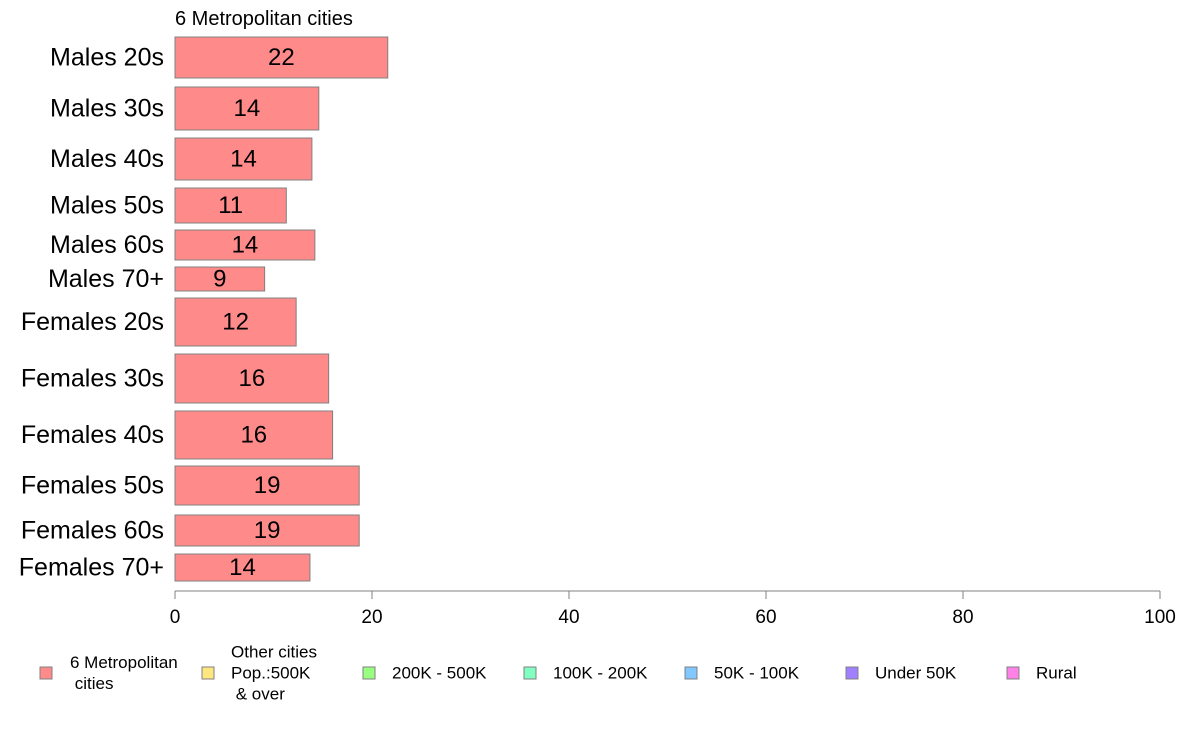  What do you see at coordinates (916, 673) in the screenshot?
I see `legend-label: Under 50K` at bounding box center [916, 673].